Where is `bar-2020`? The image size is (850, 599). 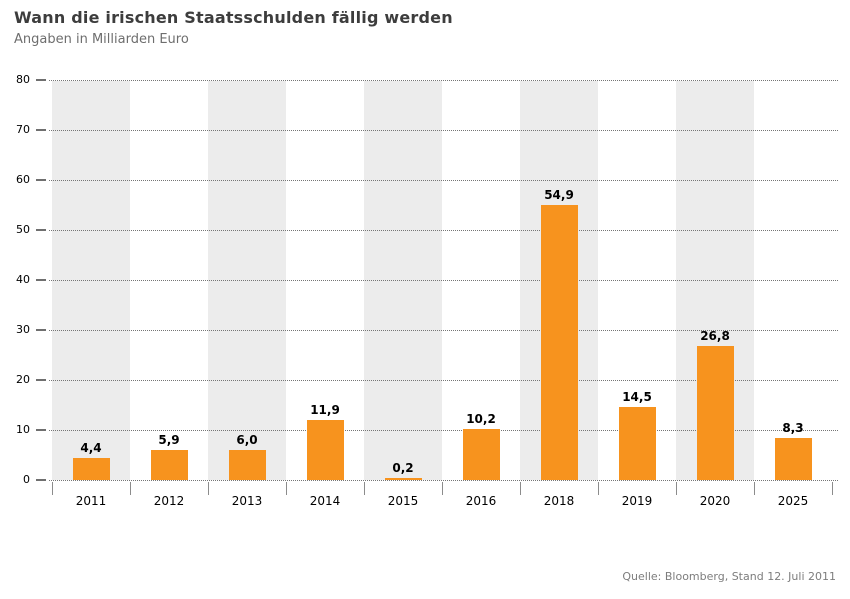 bar-2020 is located at coordinates (715, 413).